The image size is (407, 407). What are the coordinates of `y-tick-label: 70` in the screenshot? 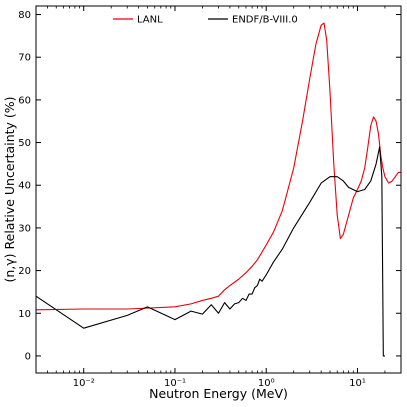 It's located at (24, 58).